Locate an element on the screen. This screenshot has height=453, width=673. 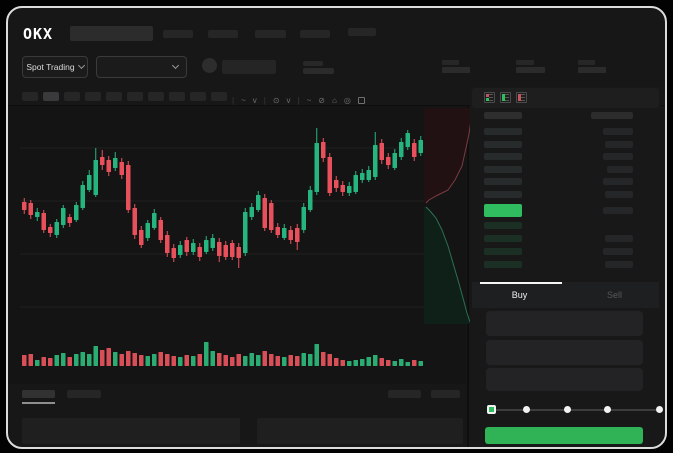
market-type-dropdown: Spot Trading is located at coordinates (55, 67).